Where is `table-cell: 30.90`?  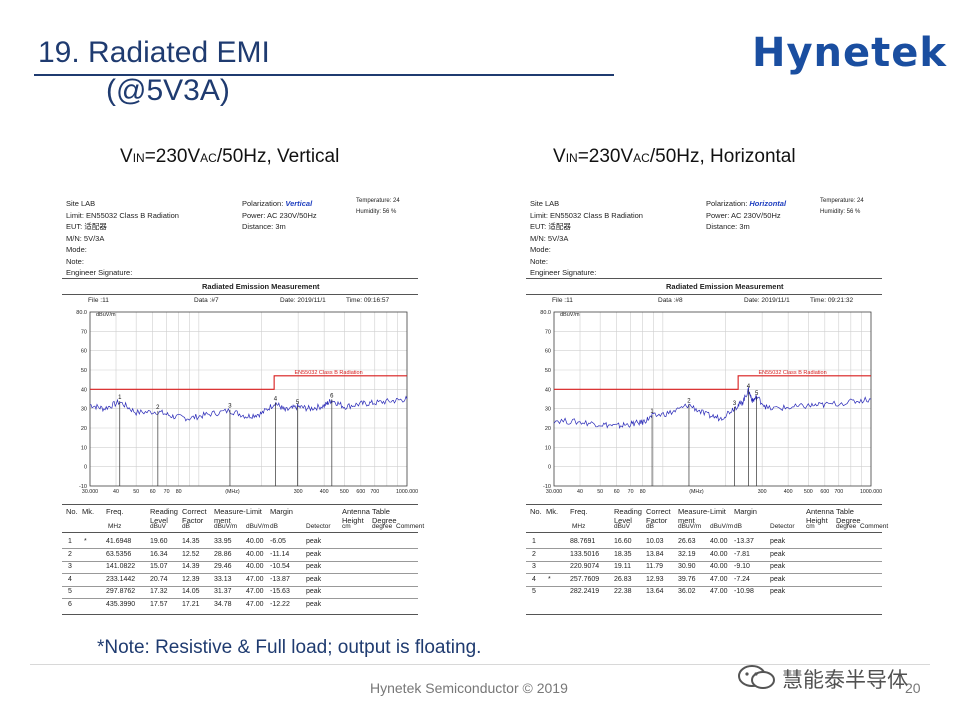
table-cell: 30.90 is located at coordinates (687, 566).